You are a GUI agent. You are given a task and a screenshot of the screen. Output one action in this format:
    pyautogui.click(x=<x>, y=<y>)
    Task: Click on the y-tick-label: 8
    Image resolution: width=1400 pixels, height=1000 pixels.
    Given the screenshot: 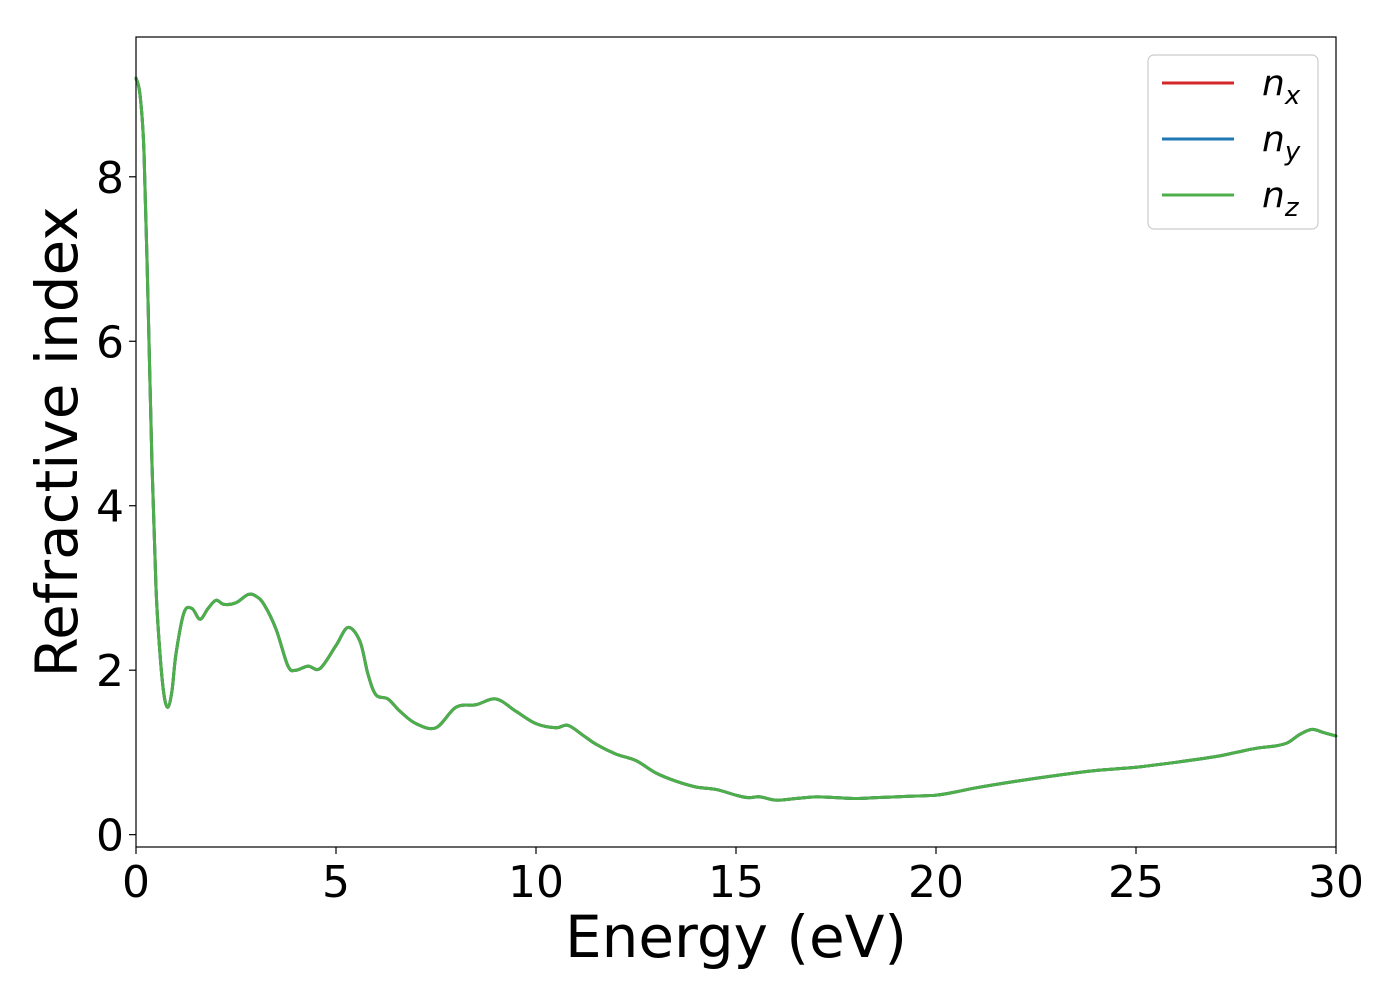 What is the action you would take?
    pyautogui.click(x=110, y=178)
    